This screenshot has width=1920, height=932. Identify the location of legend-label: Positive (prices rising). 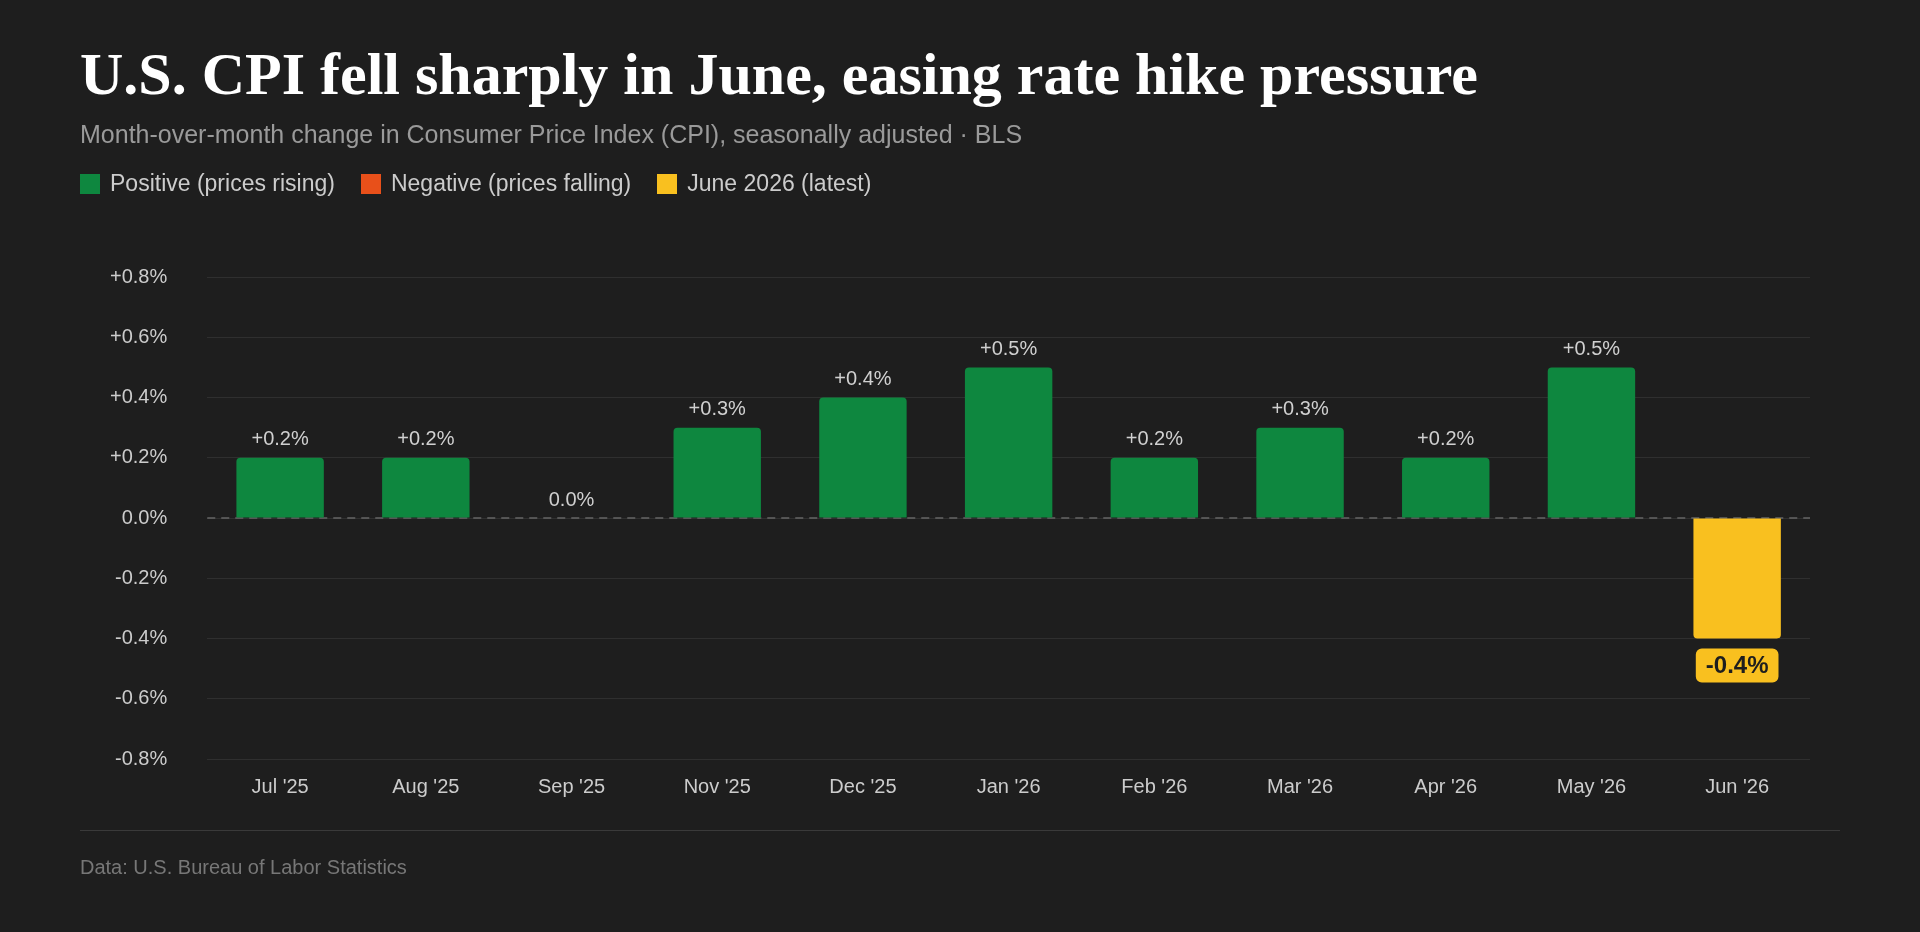
(222, 183).